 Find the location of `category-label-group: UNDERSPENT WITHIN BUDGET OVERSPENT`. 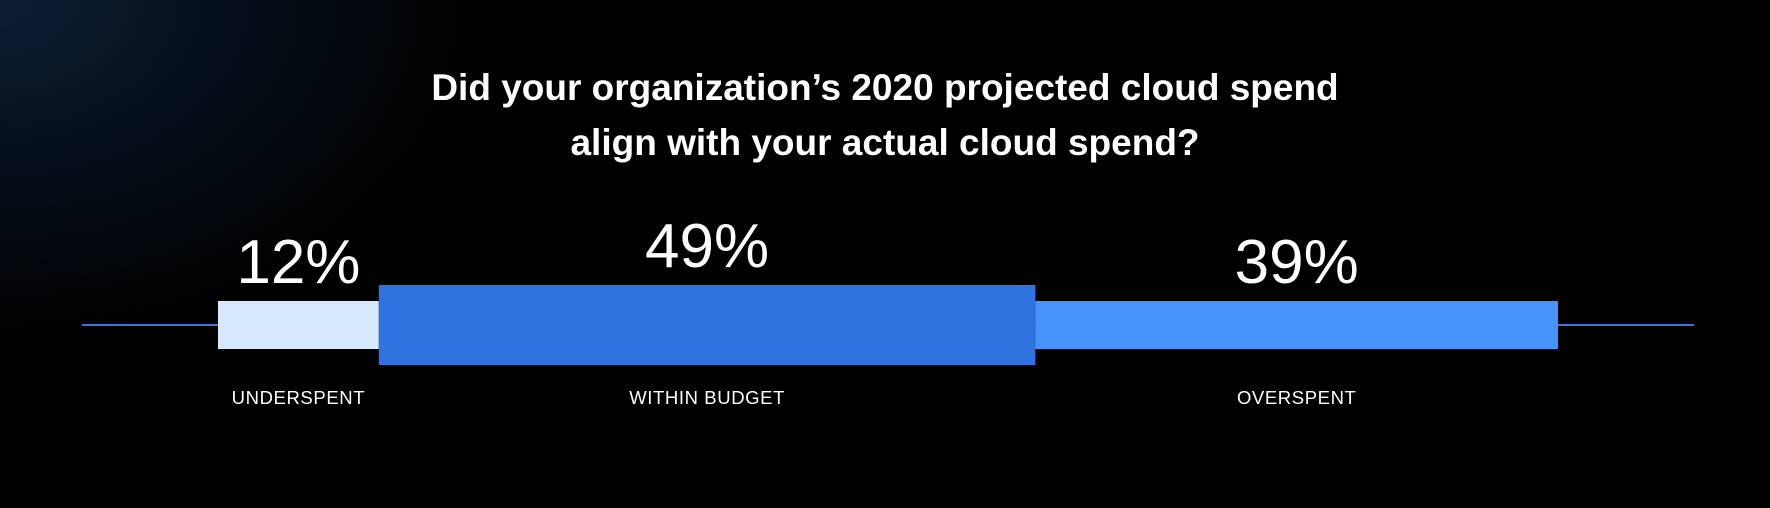

category-label-group: UNDERSPENT WITHIN BUDGET OVERSPENT is located at coordinates (794, 397).